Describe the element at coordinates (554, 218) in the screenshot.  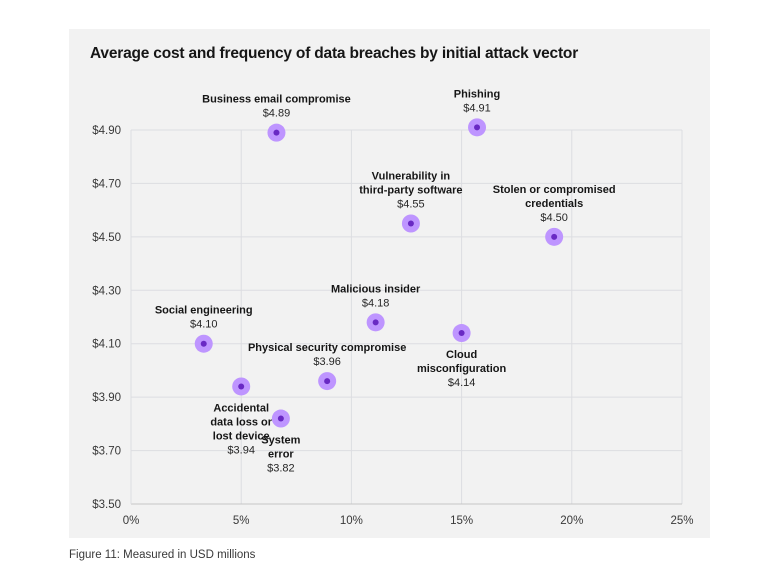
I see `data-value-label: $4.50` at that location.